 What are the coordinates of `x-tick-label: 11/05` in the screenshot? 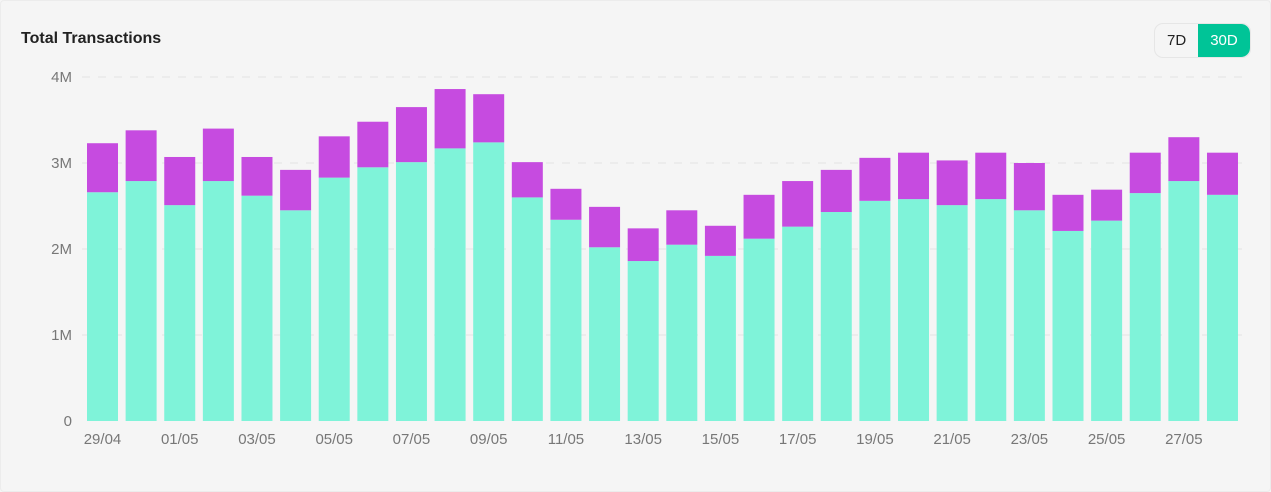 It's located at (566, 439).